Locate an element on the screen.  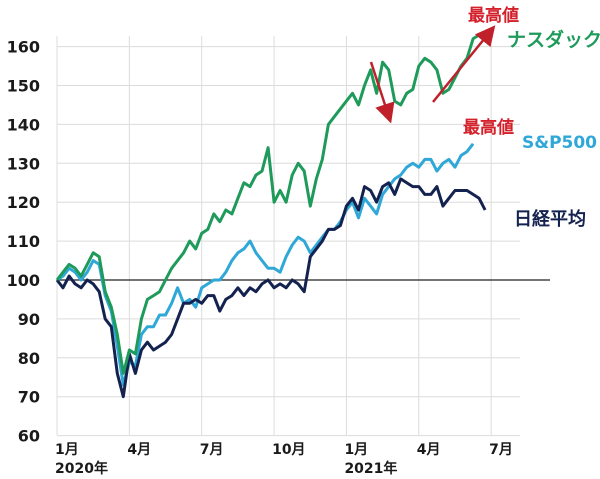
y-tick-label: 150 is located at coordinates (23, 86).